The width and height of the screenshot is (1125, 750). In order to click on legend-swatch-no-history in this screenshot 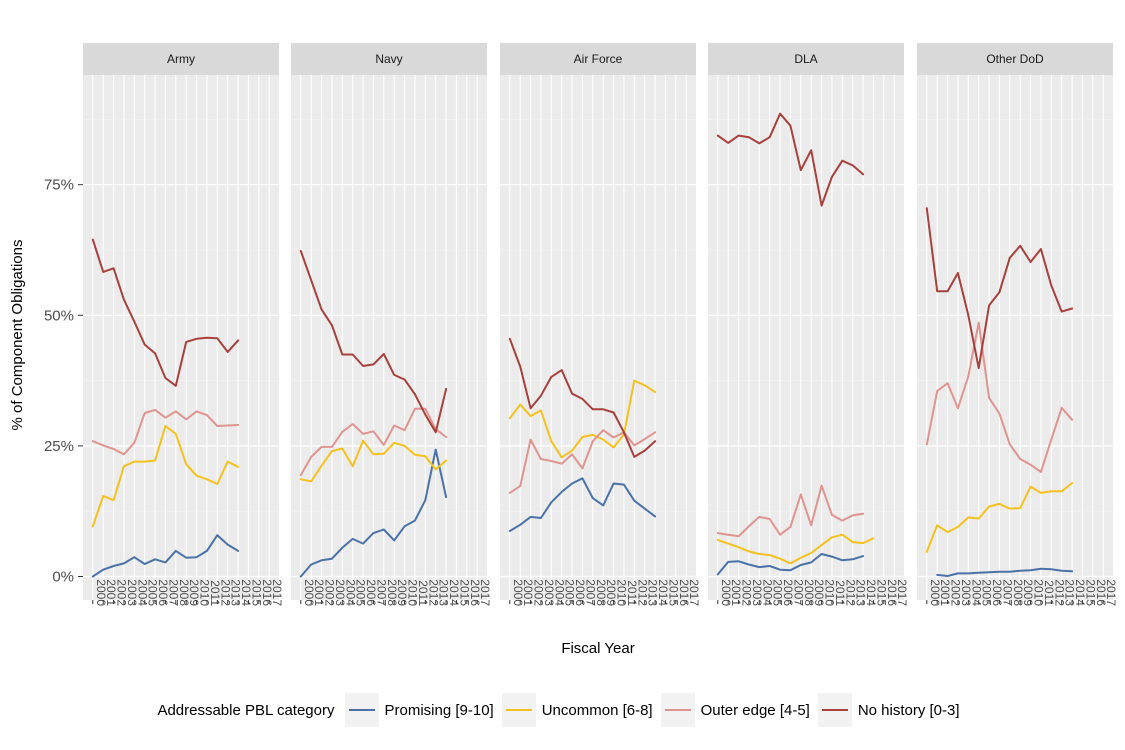, I will do `click(834, 710)`.